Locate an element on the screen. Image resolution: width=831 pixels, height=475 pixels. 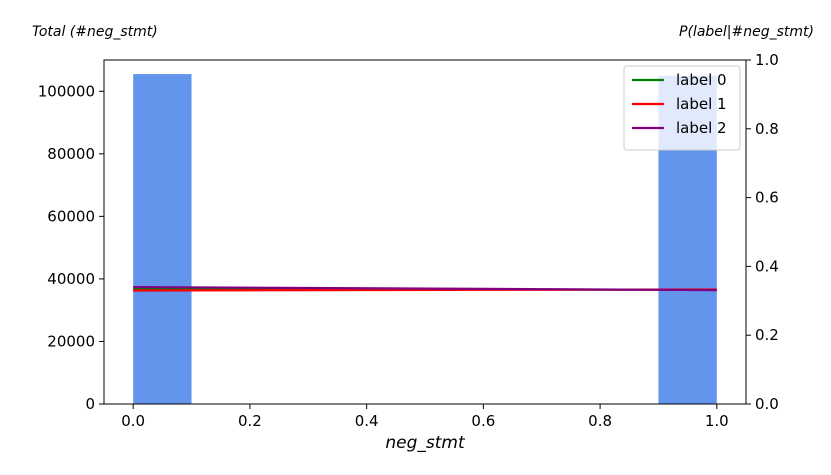
y-right-tick-label-5: 1.0 is located at coordinates (767, 60).